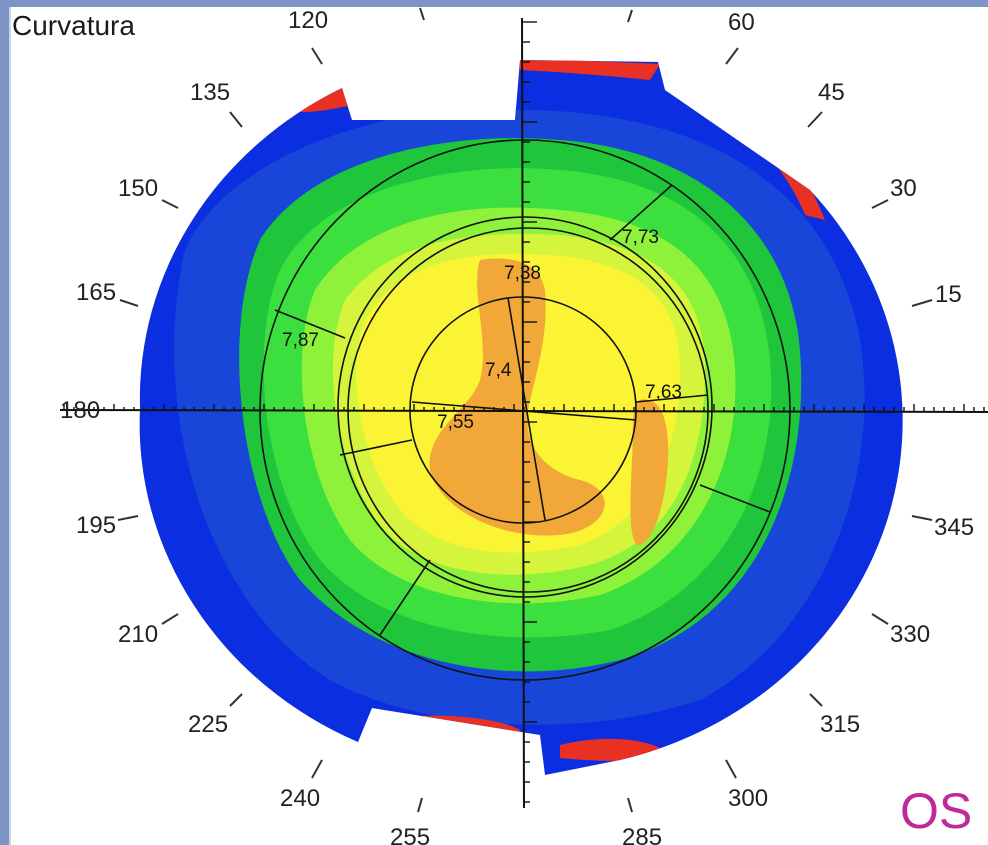 This screenshot has width=988, height=845. I want to click on angle-label-330: 330, so click(910, 634).